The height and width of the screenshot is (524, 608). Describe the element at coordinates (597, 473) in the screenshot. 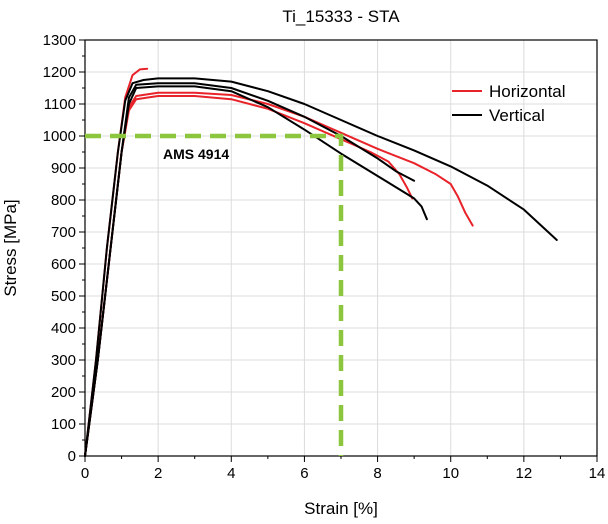

I see `x-tick-label: 14` at that location.